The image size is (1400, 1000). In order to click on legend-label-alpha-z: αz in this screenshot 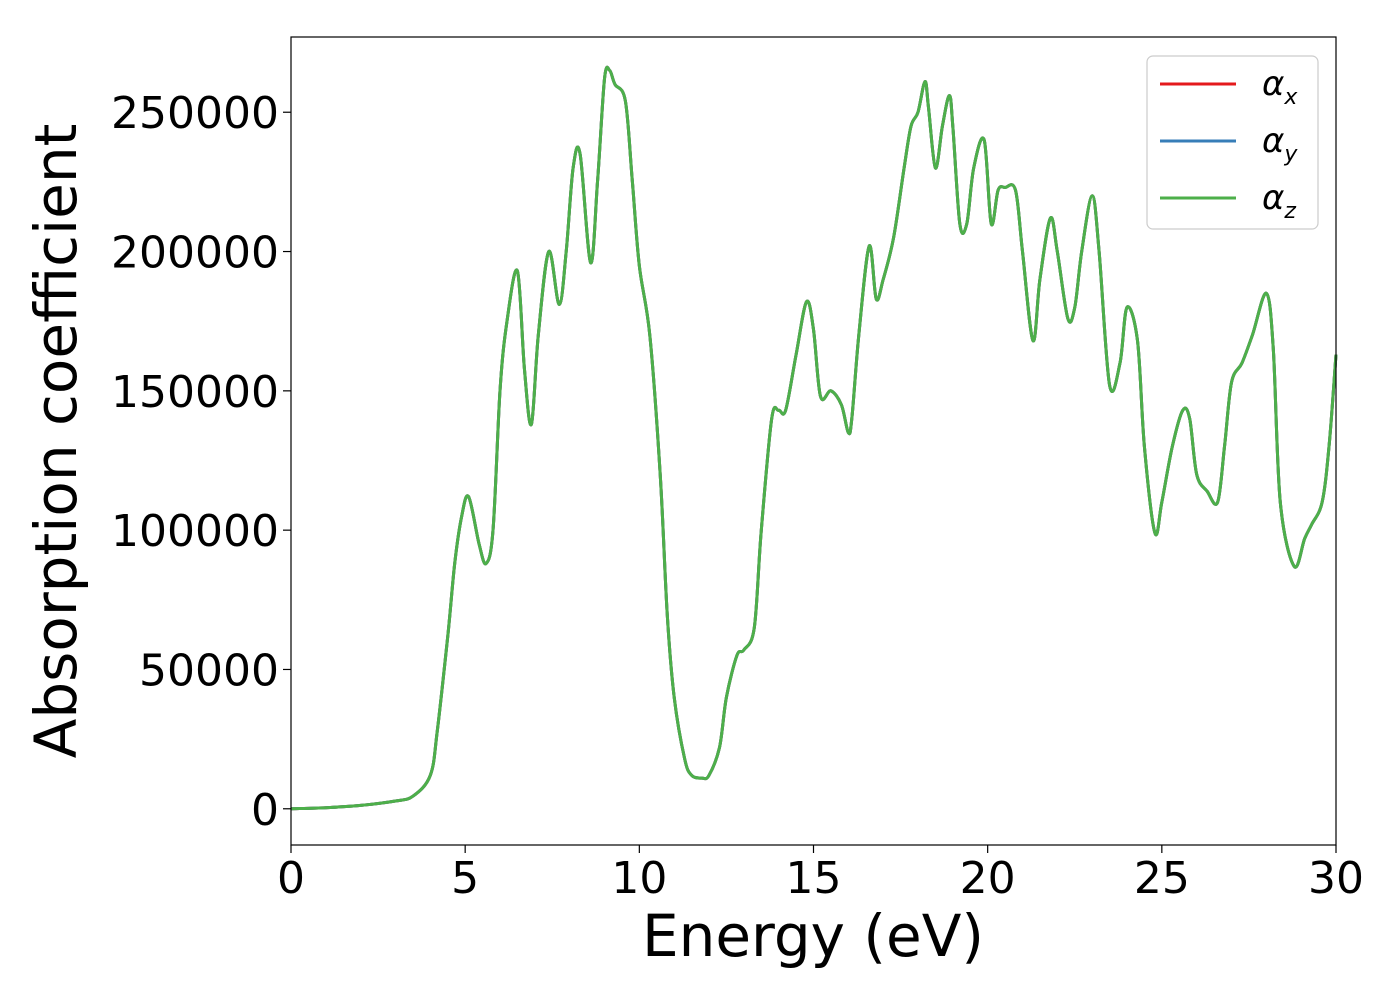, I will do `click(1279, 201)`.